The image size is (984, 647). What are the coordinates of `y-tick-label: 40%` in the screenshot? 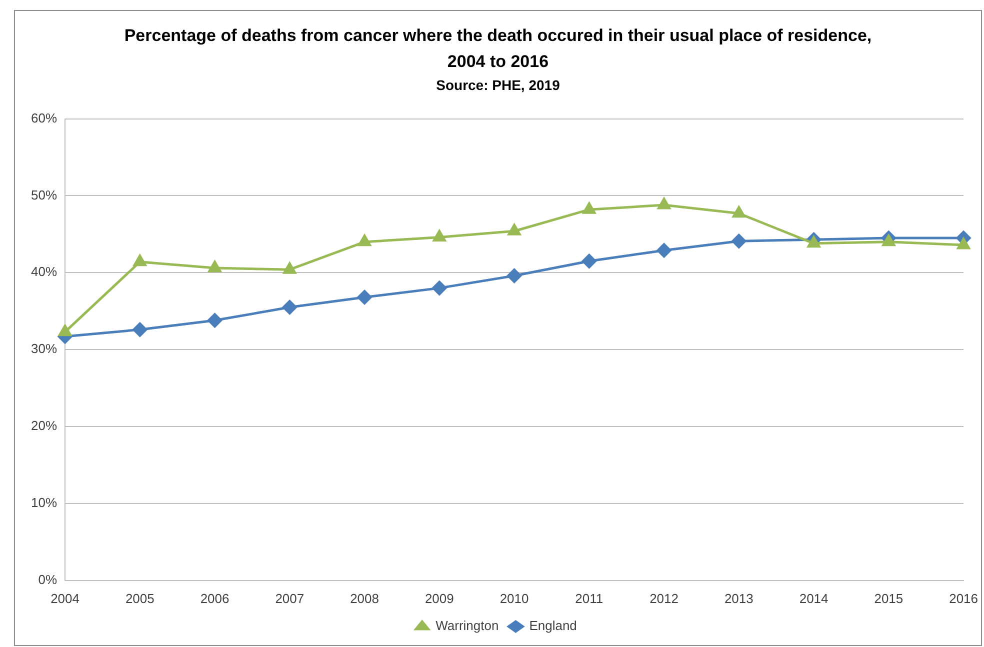 It's located at (44, 272).